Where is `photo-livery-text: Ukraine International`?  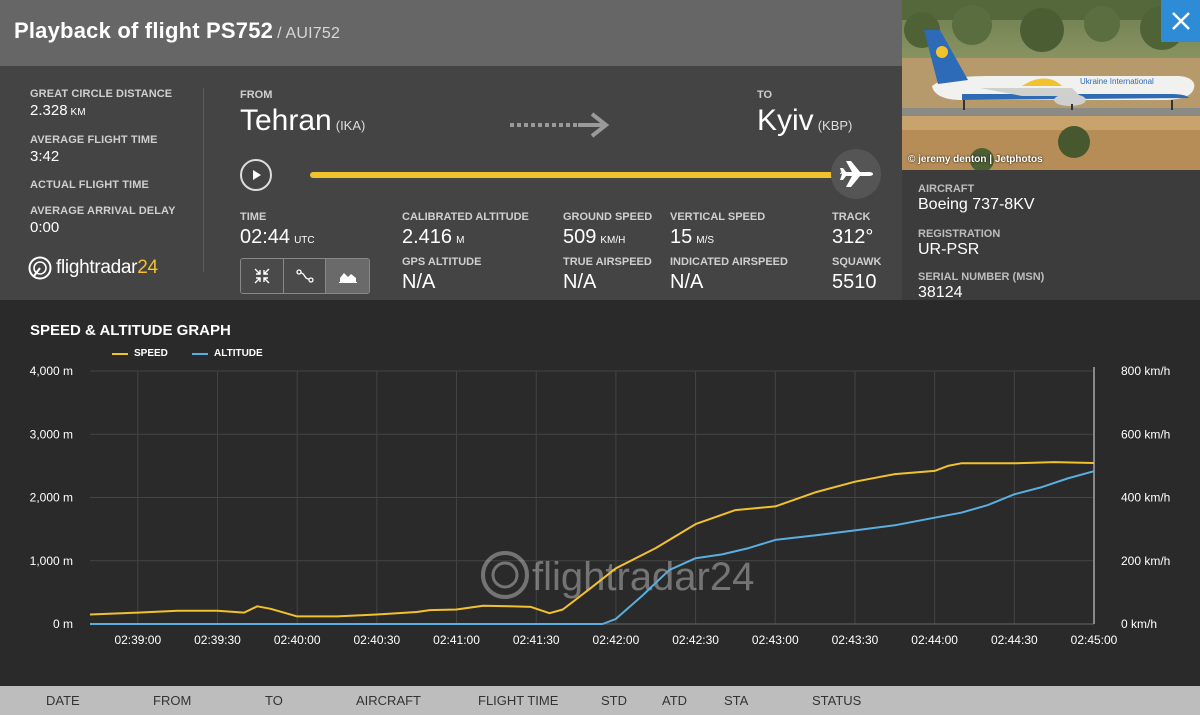 photo-livery-text: Ukraine International is located at coordinates (1117, 81).